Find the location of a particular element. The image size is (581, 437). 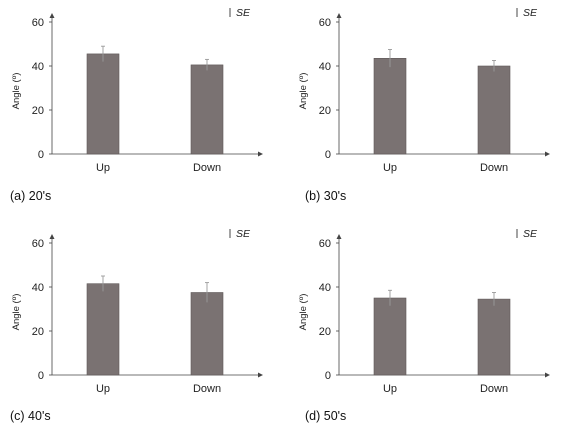

panel-caption: (b) 30's is located at coordinates (325, 196).